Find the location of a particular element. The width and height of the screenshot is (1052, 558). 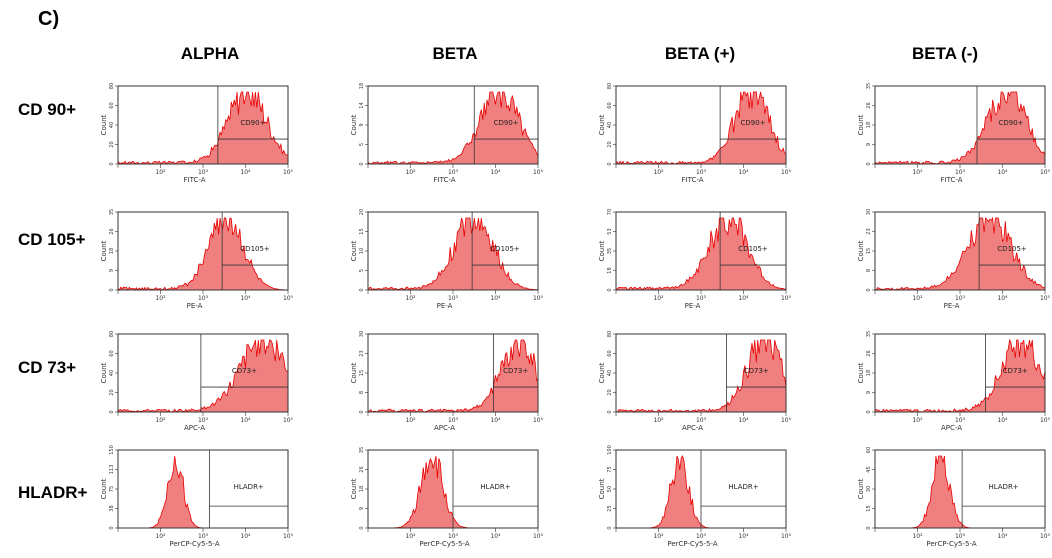

gate-label: CD105+ is located at coordinates (505, 249).